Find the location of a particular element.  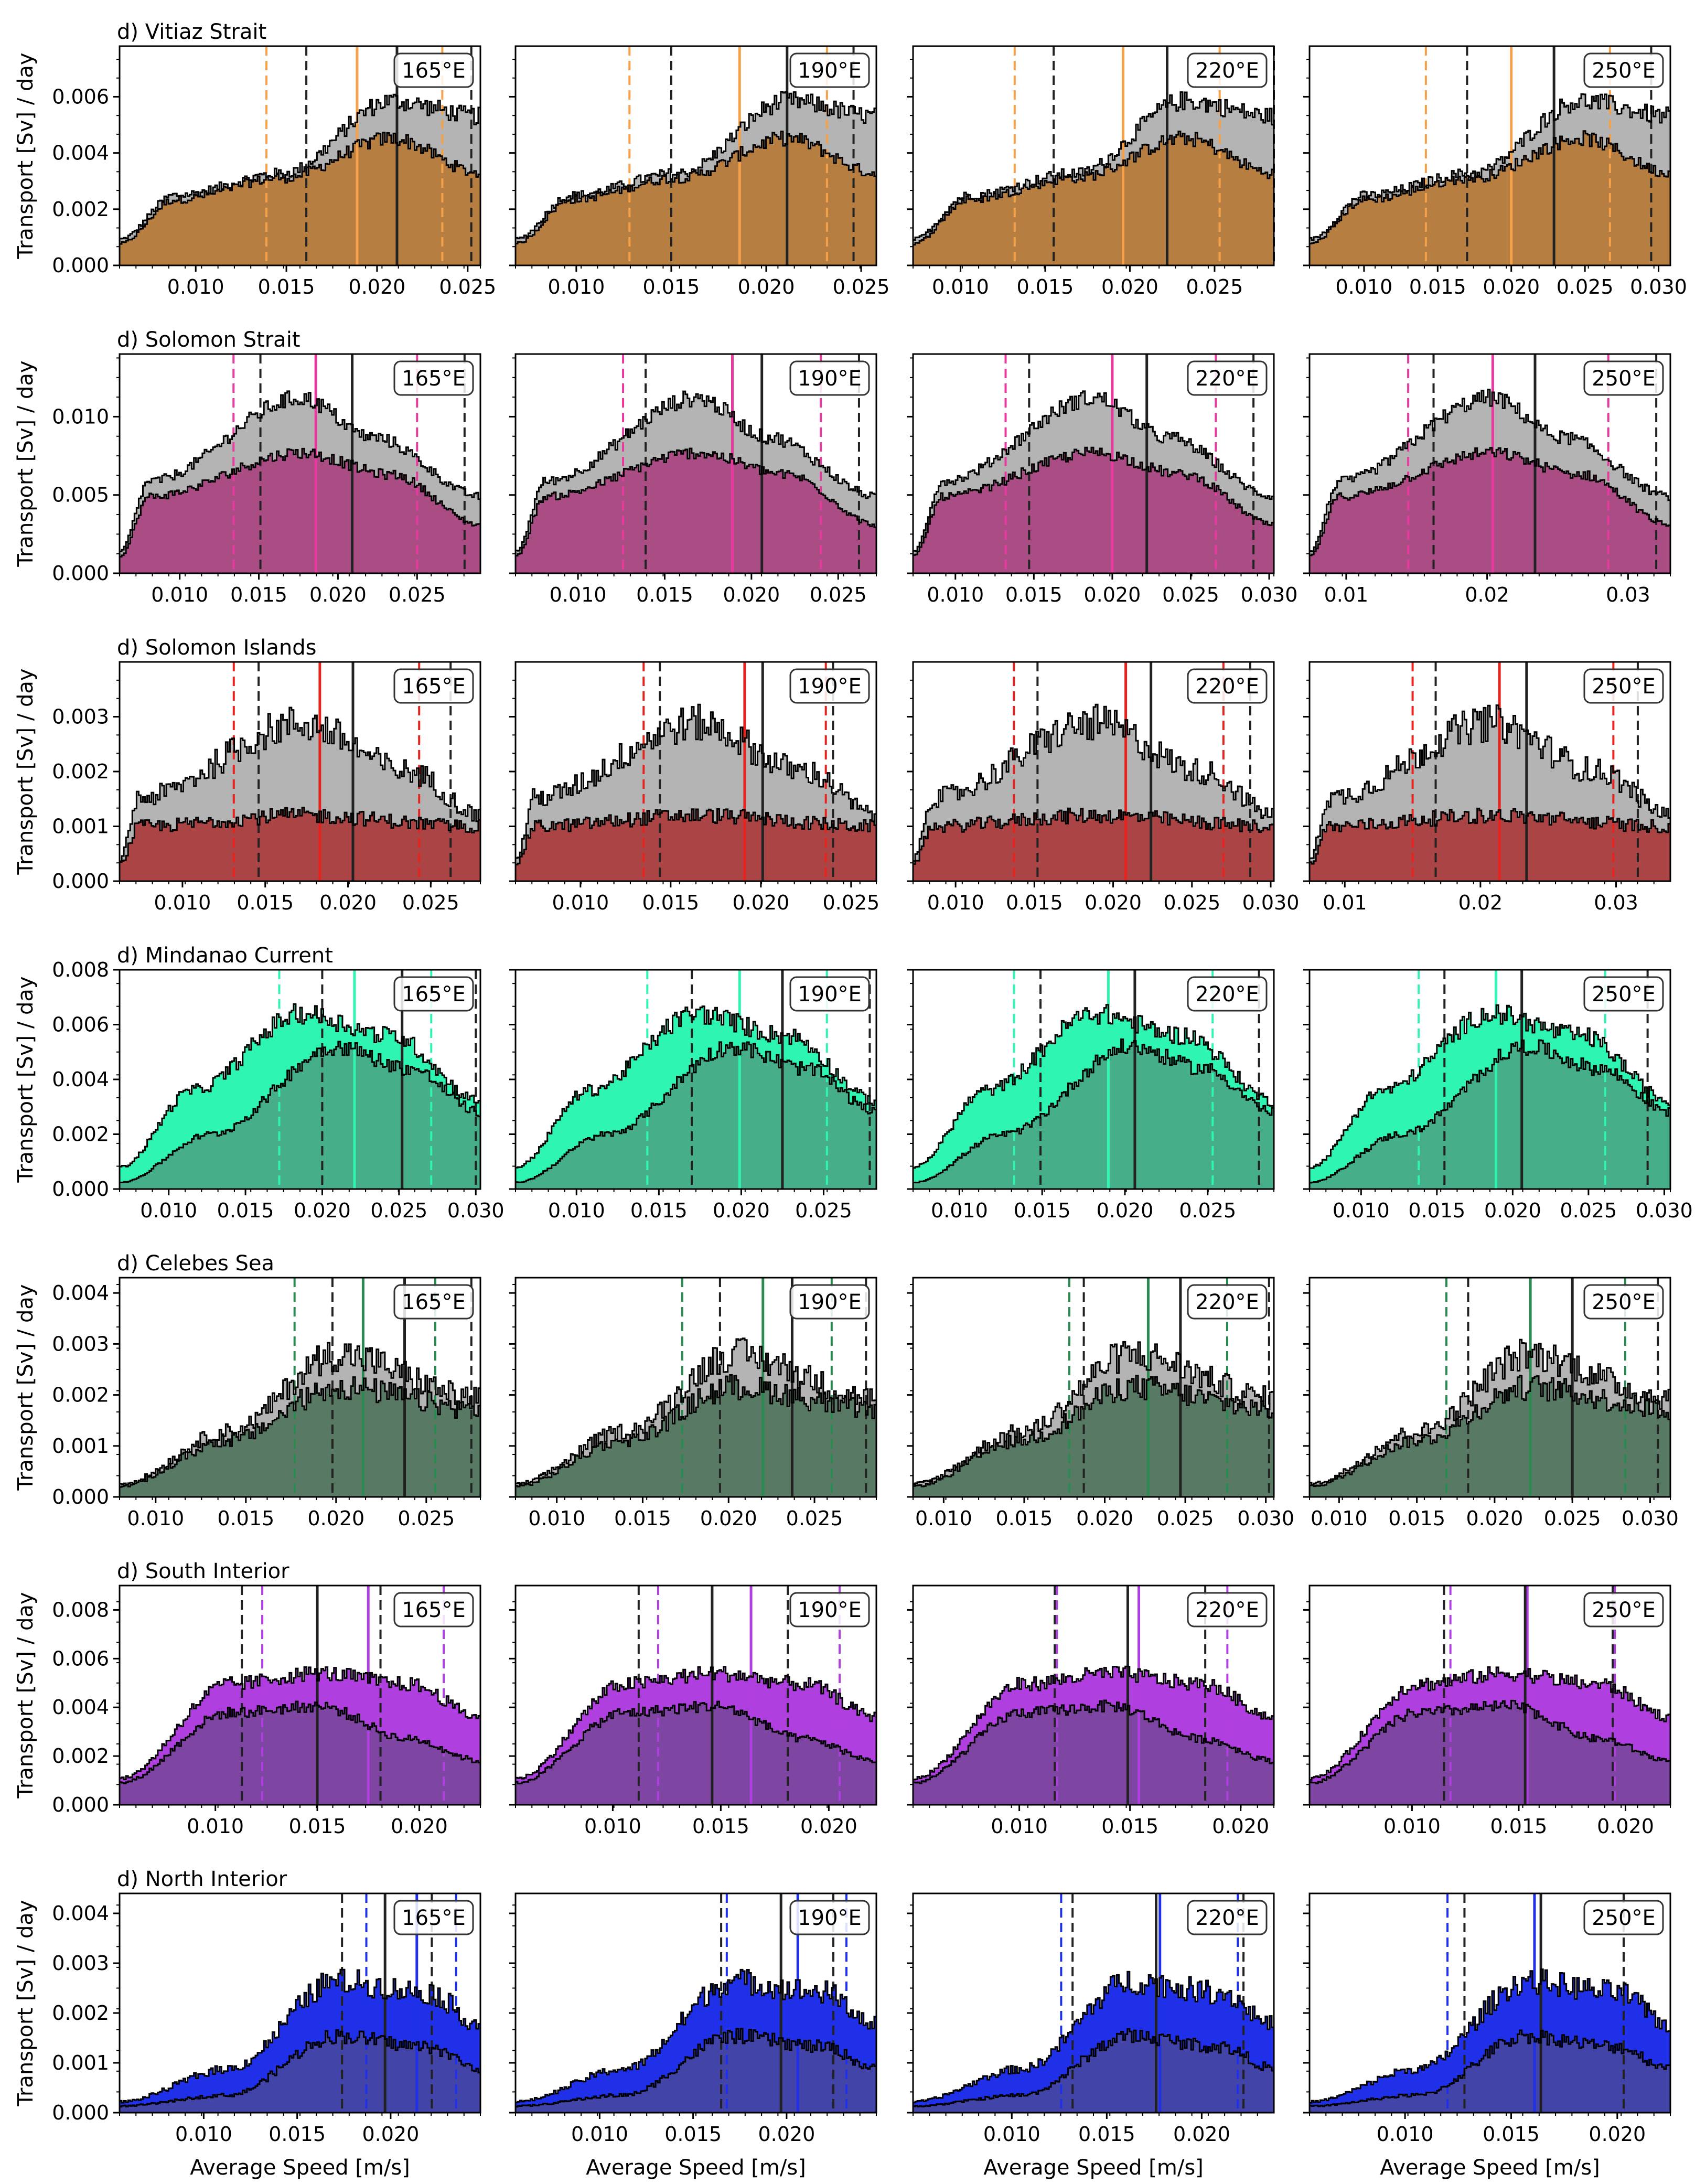

x-tick-label: 0.03 is located at coordinates (1616, 902).